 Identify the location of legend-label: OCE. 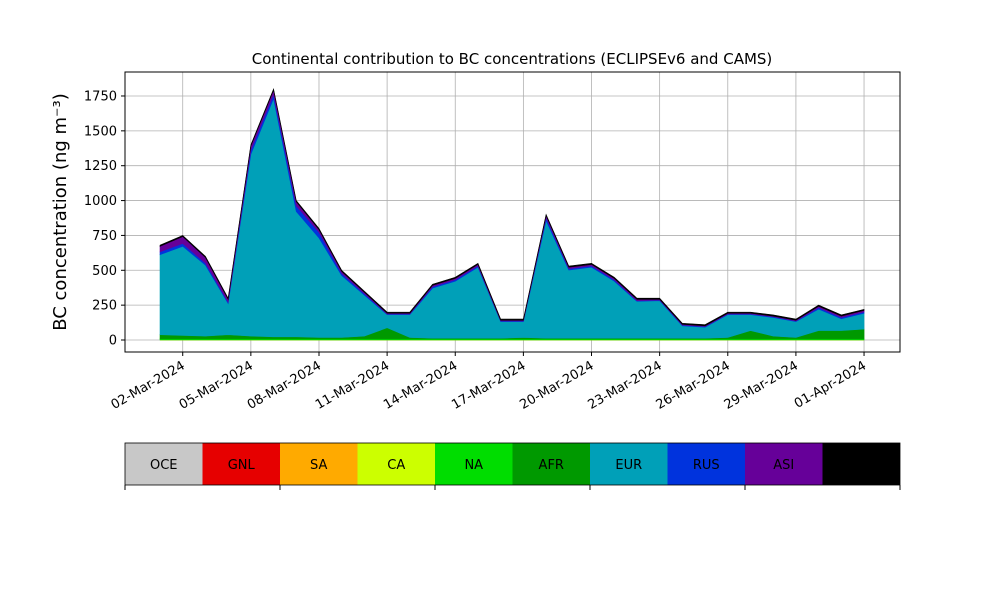
(164, 465).